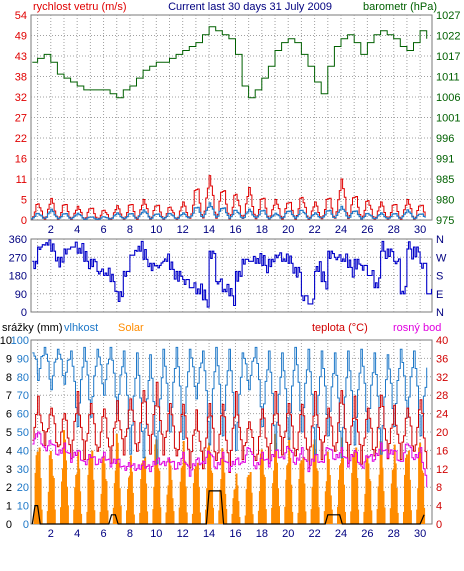 The width and height of the screenshot is (464, 571). Describe the element at coordinates (156, 230) in the screenshot. I see `x-axis-tick-label: 10` at that location.